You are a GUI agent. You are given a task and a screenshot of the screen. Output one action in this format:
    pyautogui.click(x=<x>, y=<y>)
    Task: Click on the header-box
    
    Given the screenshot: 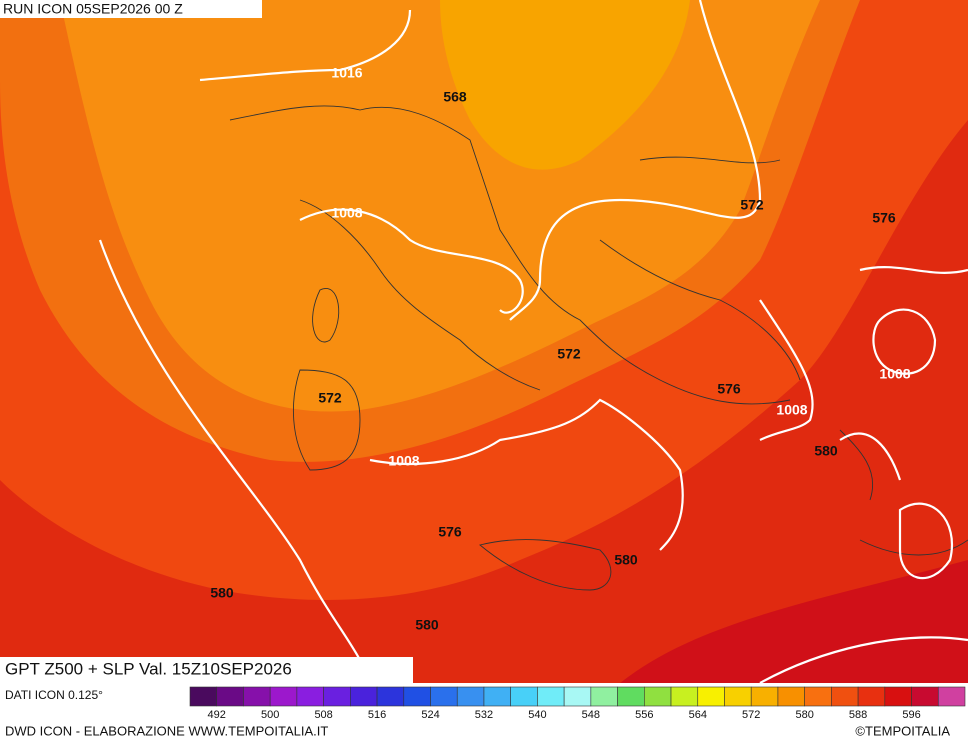 What is the action you would take?
    pyautogui.click(x=131, y=9)
    